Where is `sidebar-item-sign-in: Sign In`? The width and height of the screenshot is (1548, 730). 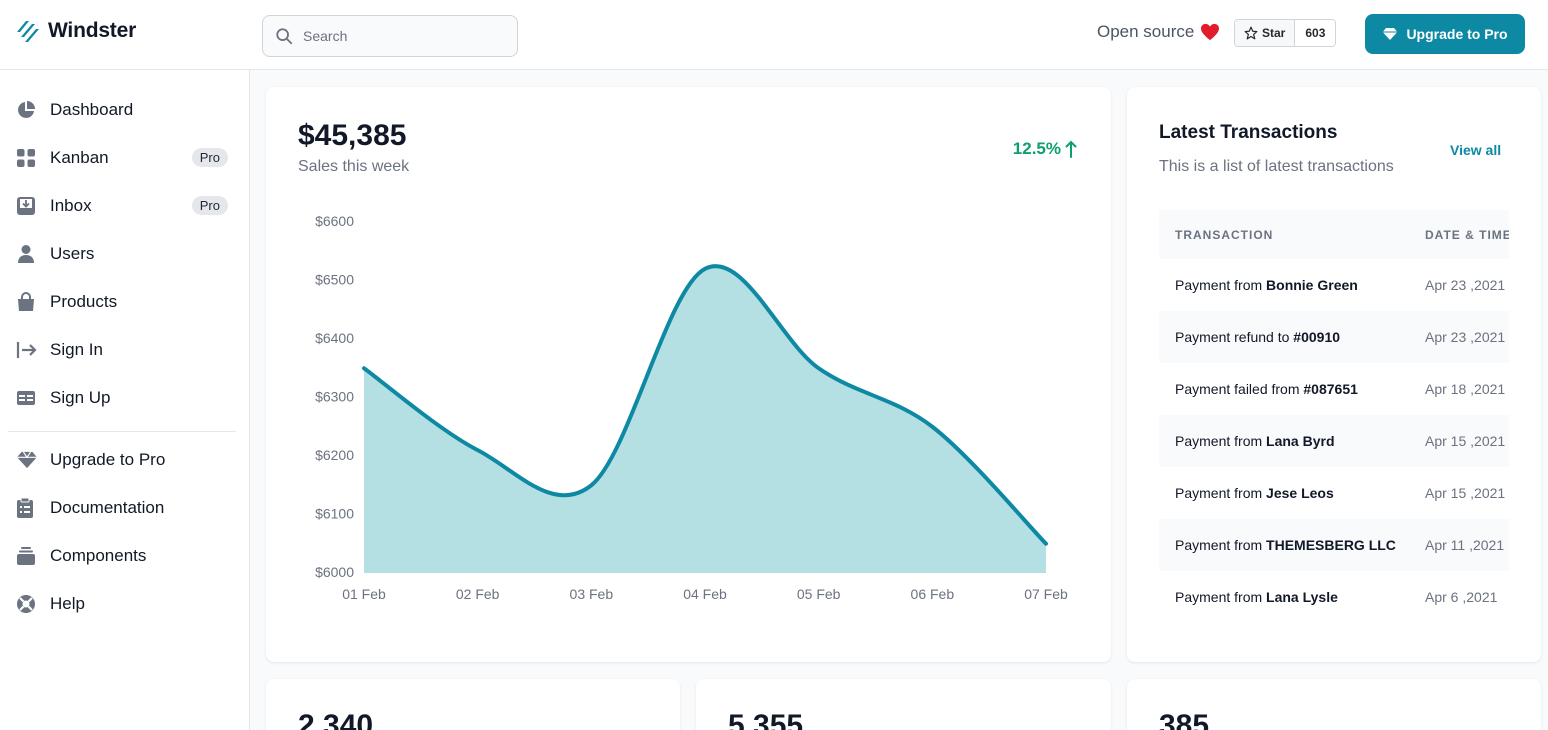 sidebar-item-sign-in: Sign In is located at coordinates (124, 350).